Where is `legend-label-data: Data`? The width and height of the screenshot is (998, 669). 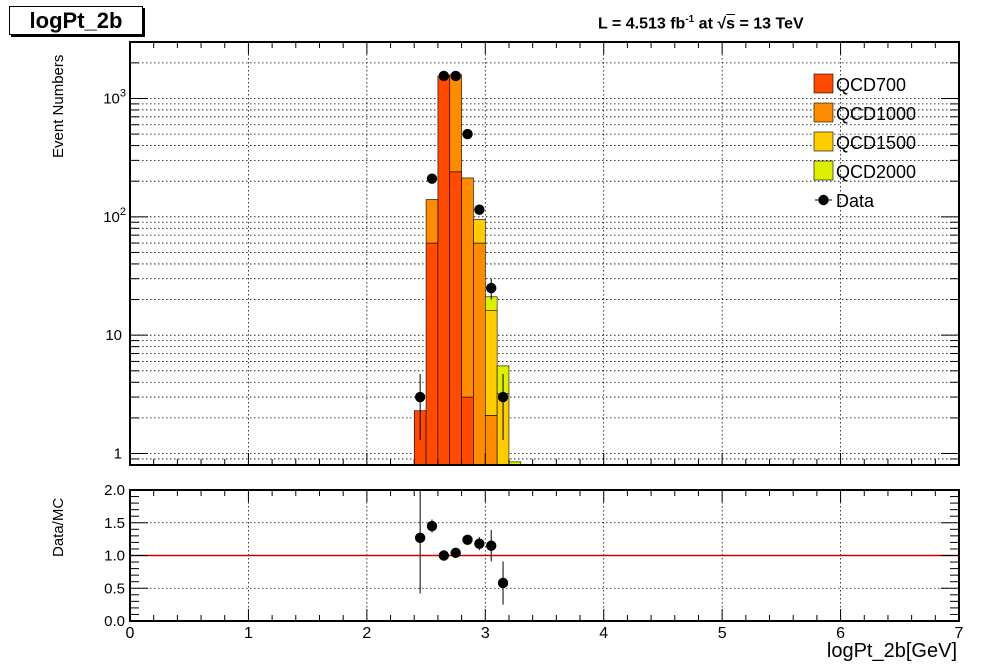
legend-label-data: Data is located at coordinates (855, 201).